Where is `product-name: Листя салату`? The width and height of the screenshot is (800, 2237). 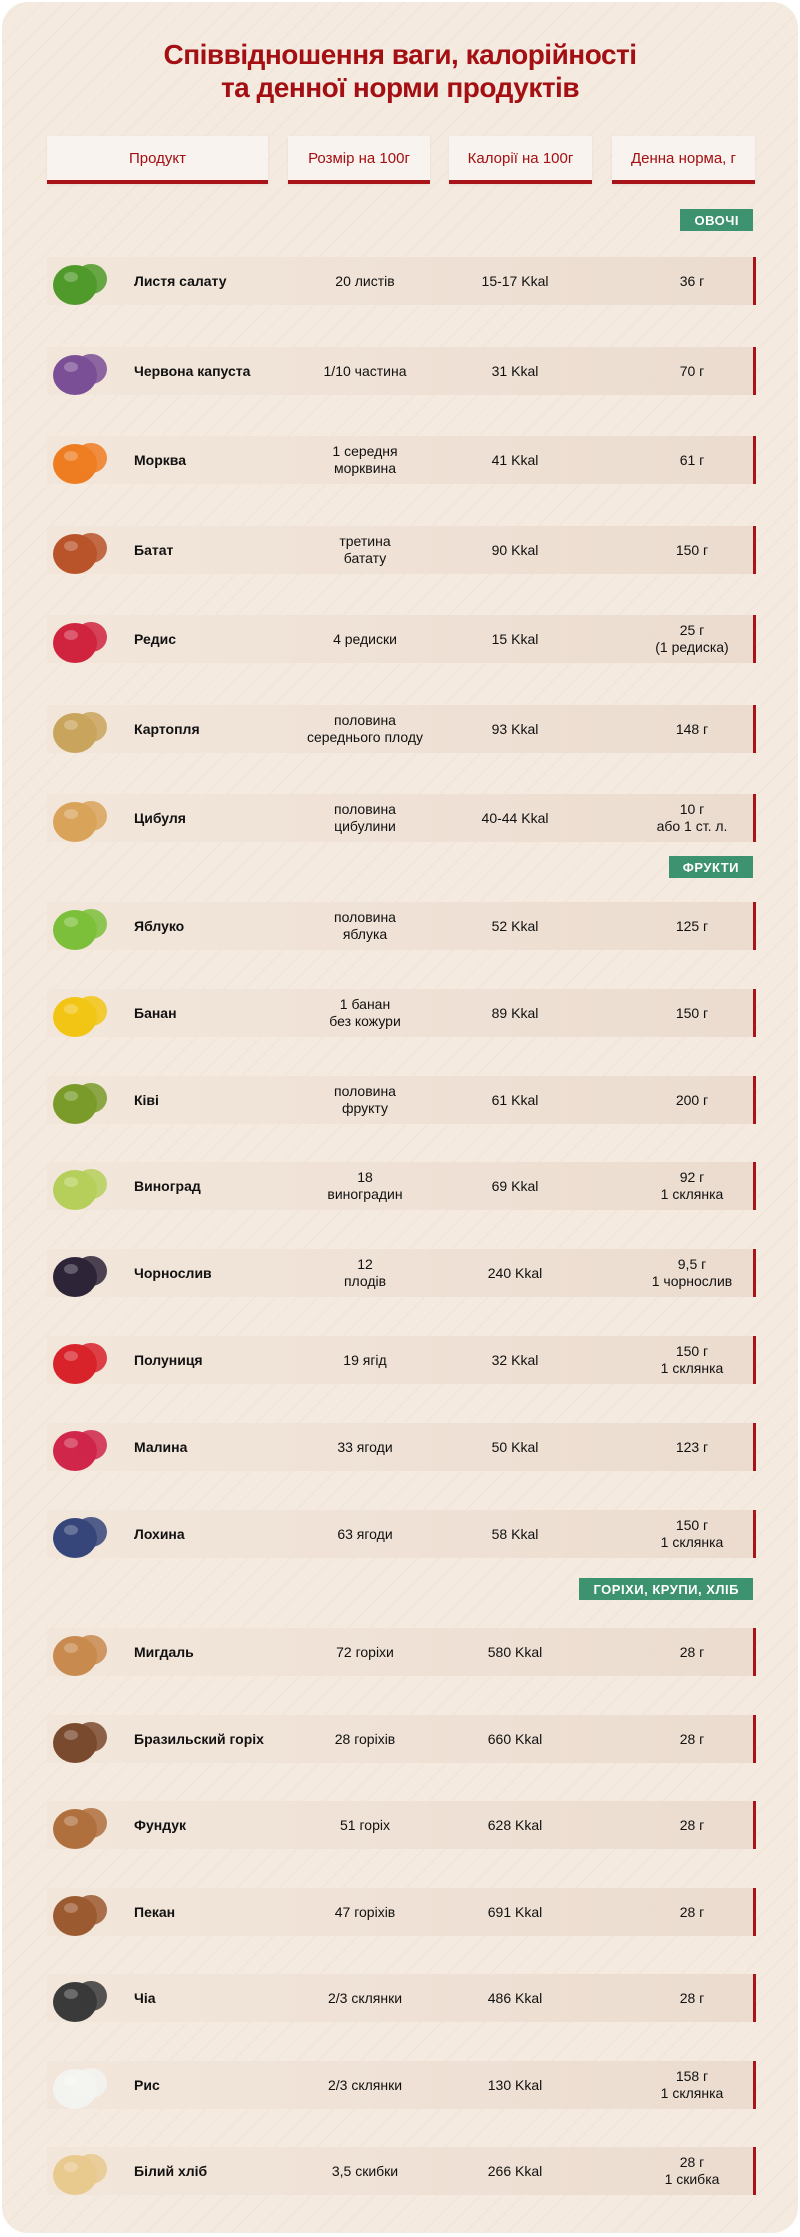 product-name: Листя салату is located at coordinates (180, 281).